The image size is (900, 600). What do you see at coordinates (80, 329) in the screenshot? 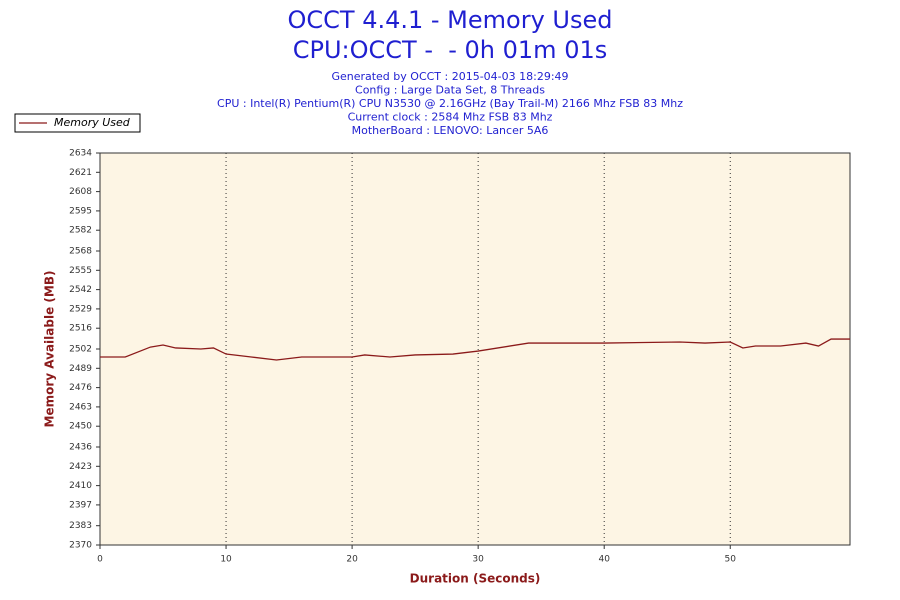
I see `y-tick-label: 2516` at bounding box center [80, 329].